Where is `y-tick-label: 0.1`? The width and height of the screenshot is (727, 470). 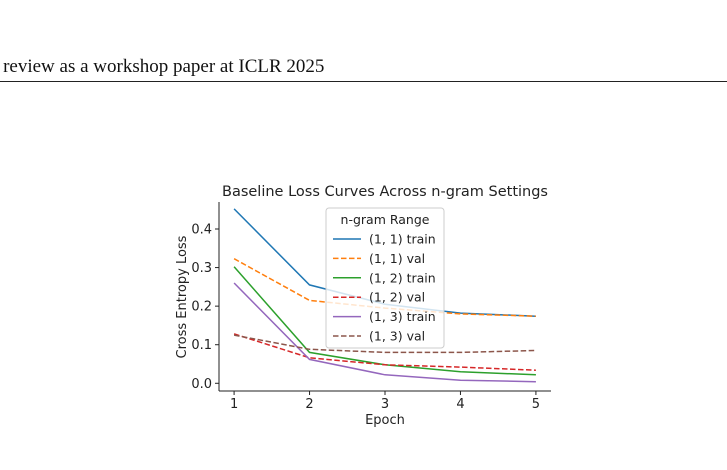 y-tick-label: 0.1 is located at coordinates (201, 345).